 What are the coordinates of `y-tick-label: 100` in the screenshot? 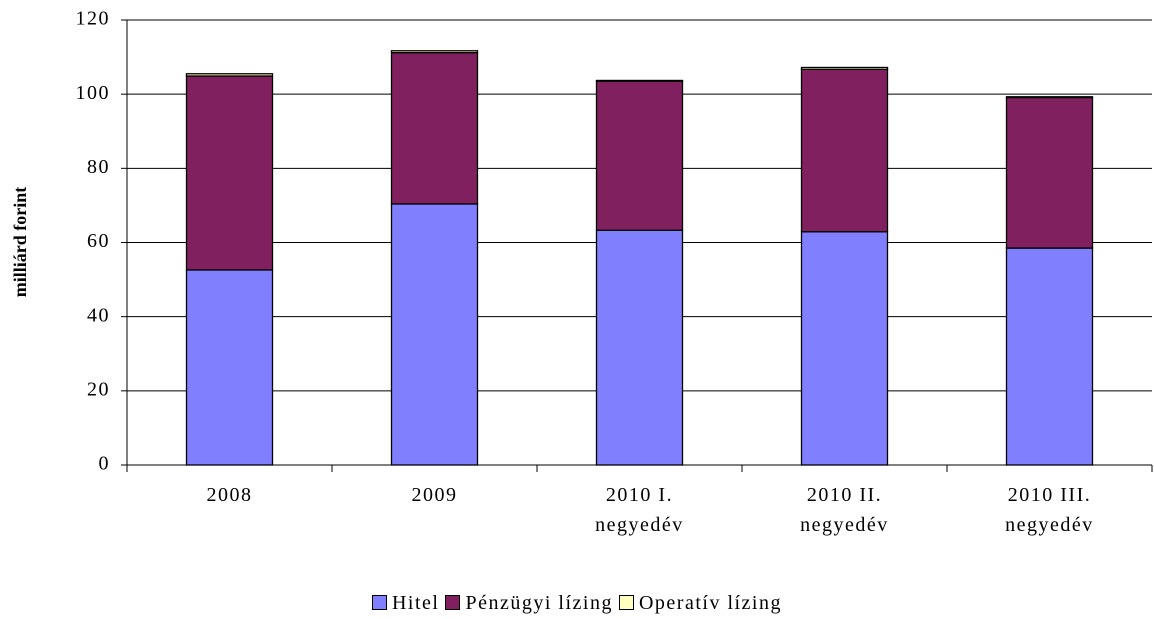 It's located at (93, 93).